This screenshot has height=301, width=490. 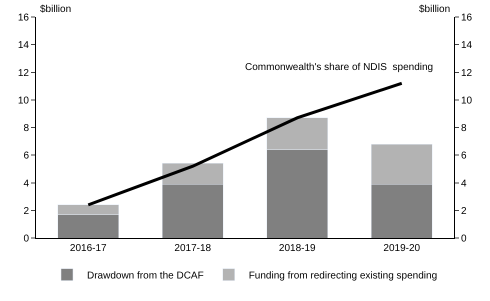 What do you see at coordinates (467, 18) in the screenshot?
I see `y2-tick-label: 16` at bounding box center [467, 18].